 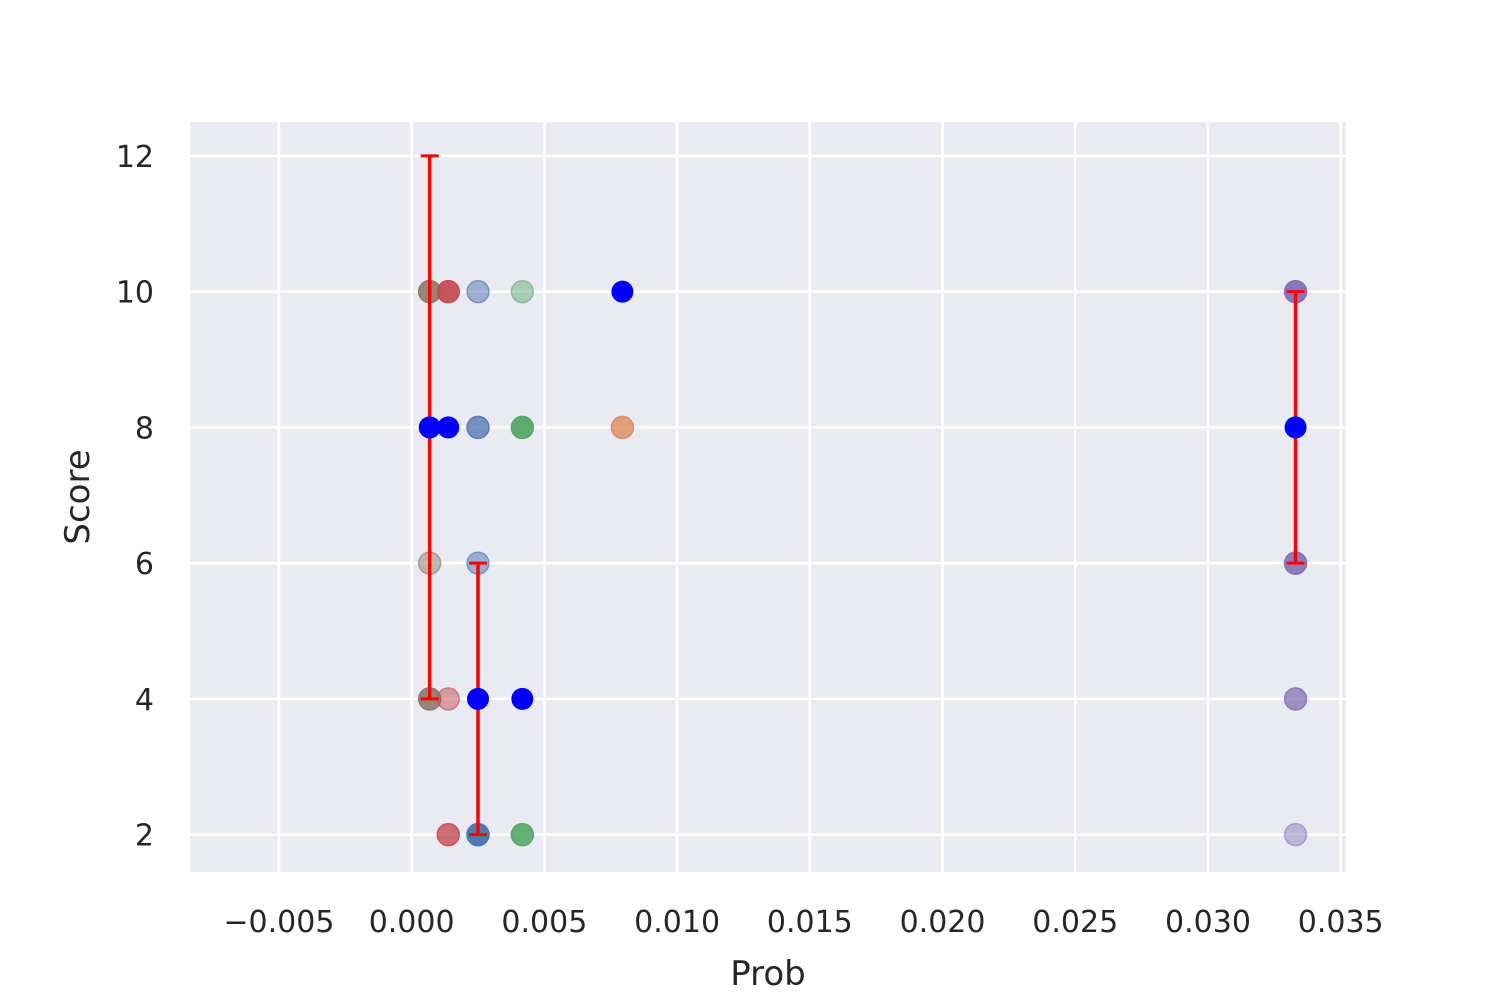 What do you see at coordinates (677, 922) in the screenshot?
I see `x-tick-label: 0.010` at bounding box center [677, 922].